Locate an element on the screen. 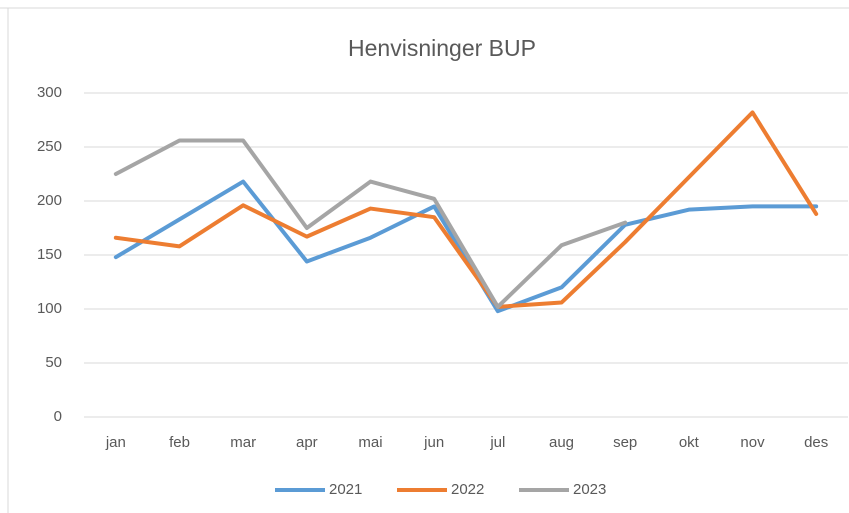  x-tick-label: sep is located at coordinates (625, 442).